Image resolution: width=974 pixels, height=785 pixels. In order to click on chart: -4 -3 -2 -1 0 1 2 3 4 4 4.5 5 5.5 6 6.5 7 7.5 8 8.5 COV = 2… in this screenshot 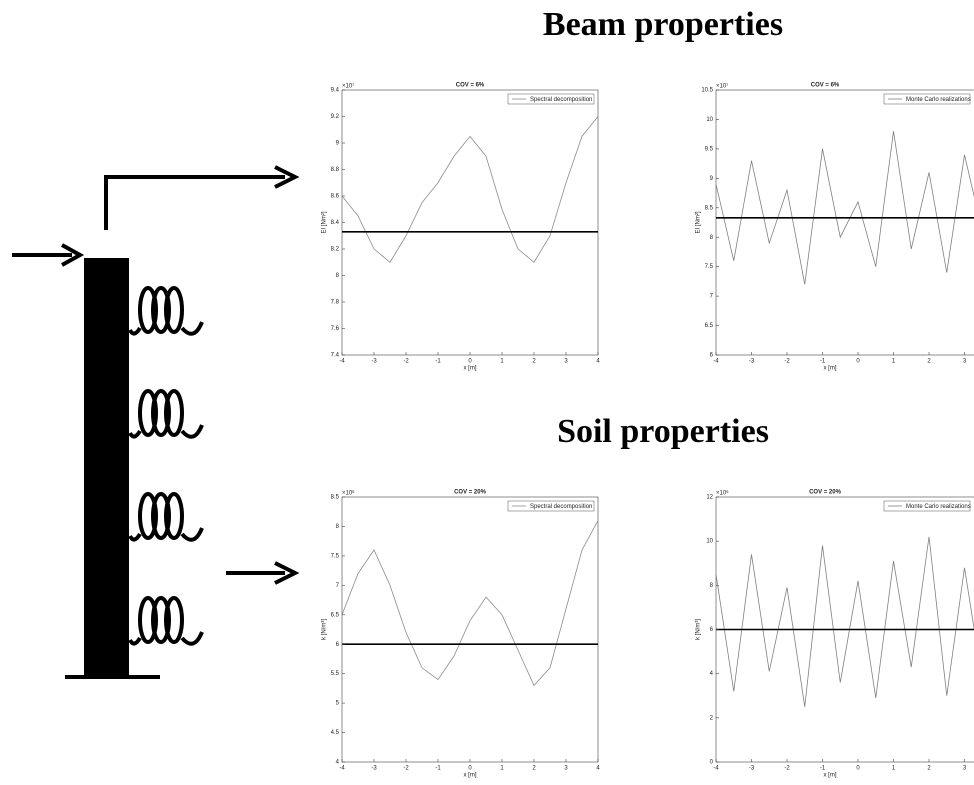, I will do `click(461, 634)`.